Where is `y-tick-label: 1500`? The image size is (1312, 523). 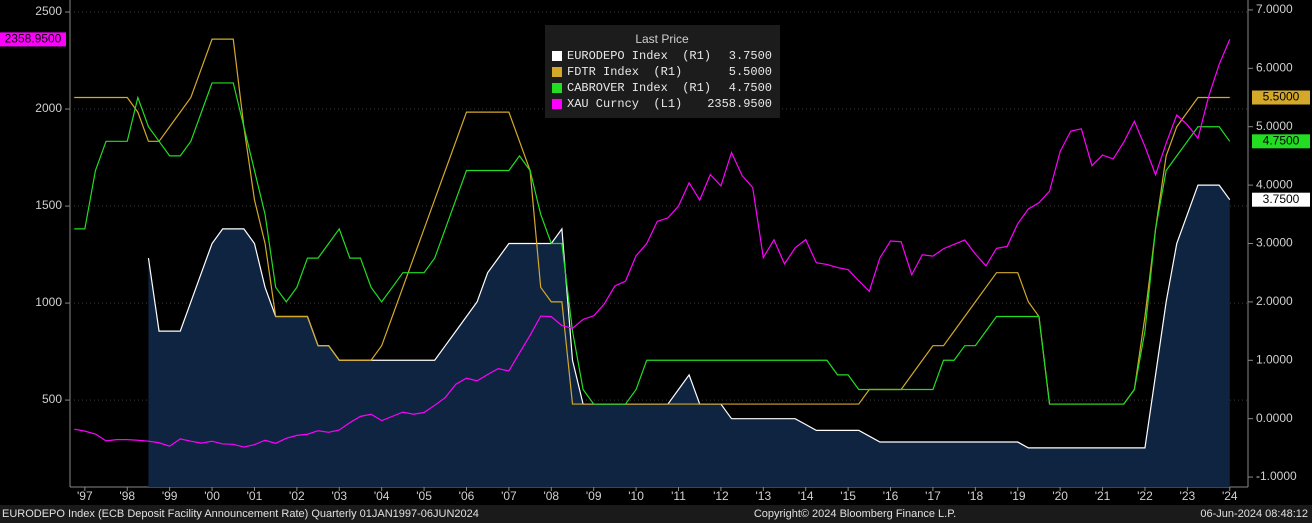
y-tick-label: 1500 is located at coordinates (48, 205).